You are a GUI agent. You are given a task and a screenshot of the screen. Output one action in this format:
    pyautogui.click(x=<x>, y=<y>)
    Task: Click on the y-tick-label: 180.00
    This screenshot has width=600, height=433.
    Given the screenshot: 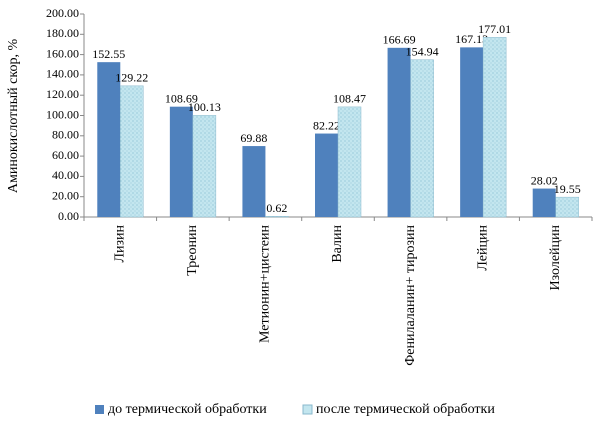 What is the action you would take?
    pyautogui.click(x=62, y=33)
    